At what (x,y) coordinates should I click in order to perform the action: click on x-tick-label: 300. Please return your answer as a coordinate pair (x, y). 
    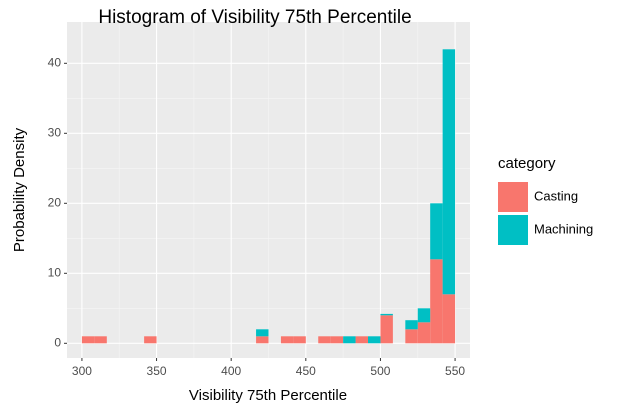
    Looking at the image, I should click on (82, 371).